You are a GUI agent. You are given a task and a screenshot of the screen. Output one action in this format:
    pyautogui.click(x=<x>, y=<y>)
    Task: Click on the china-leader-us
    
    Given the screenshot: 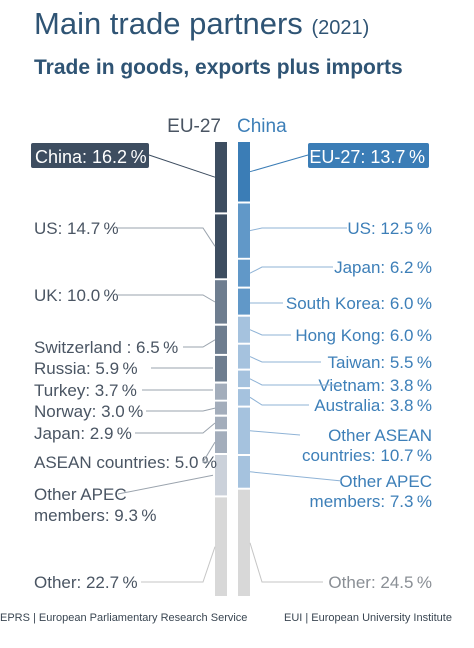 What is the action you would take?
    pyautogui.click(x=298, y=229)
    